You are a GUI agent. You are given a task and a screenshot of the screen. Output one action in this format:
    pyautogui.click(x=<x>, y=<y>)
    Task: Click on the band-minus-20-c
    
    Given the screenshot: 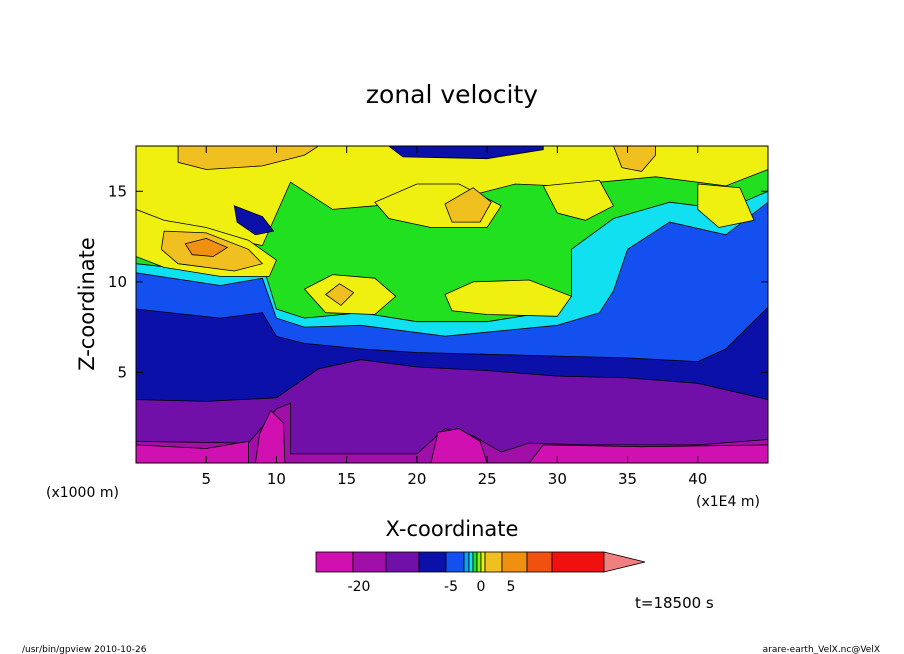 What is the action you would take?
    pyautogui.click(x=459, y=445)
    